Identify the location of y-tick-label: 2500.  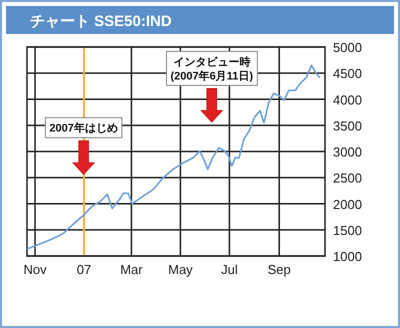
(347, 178).